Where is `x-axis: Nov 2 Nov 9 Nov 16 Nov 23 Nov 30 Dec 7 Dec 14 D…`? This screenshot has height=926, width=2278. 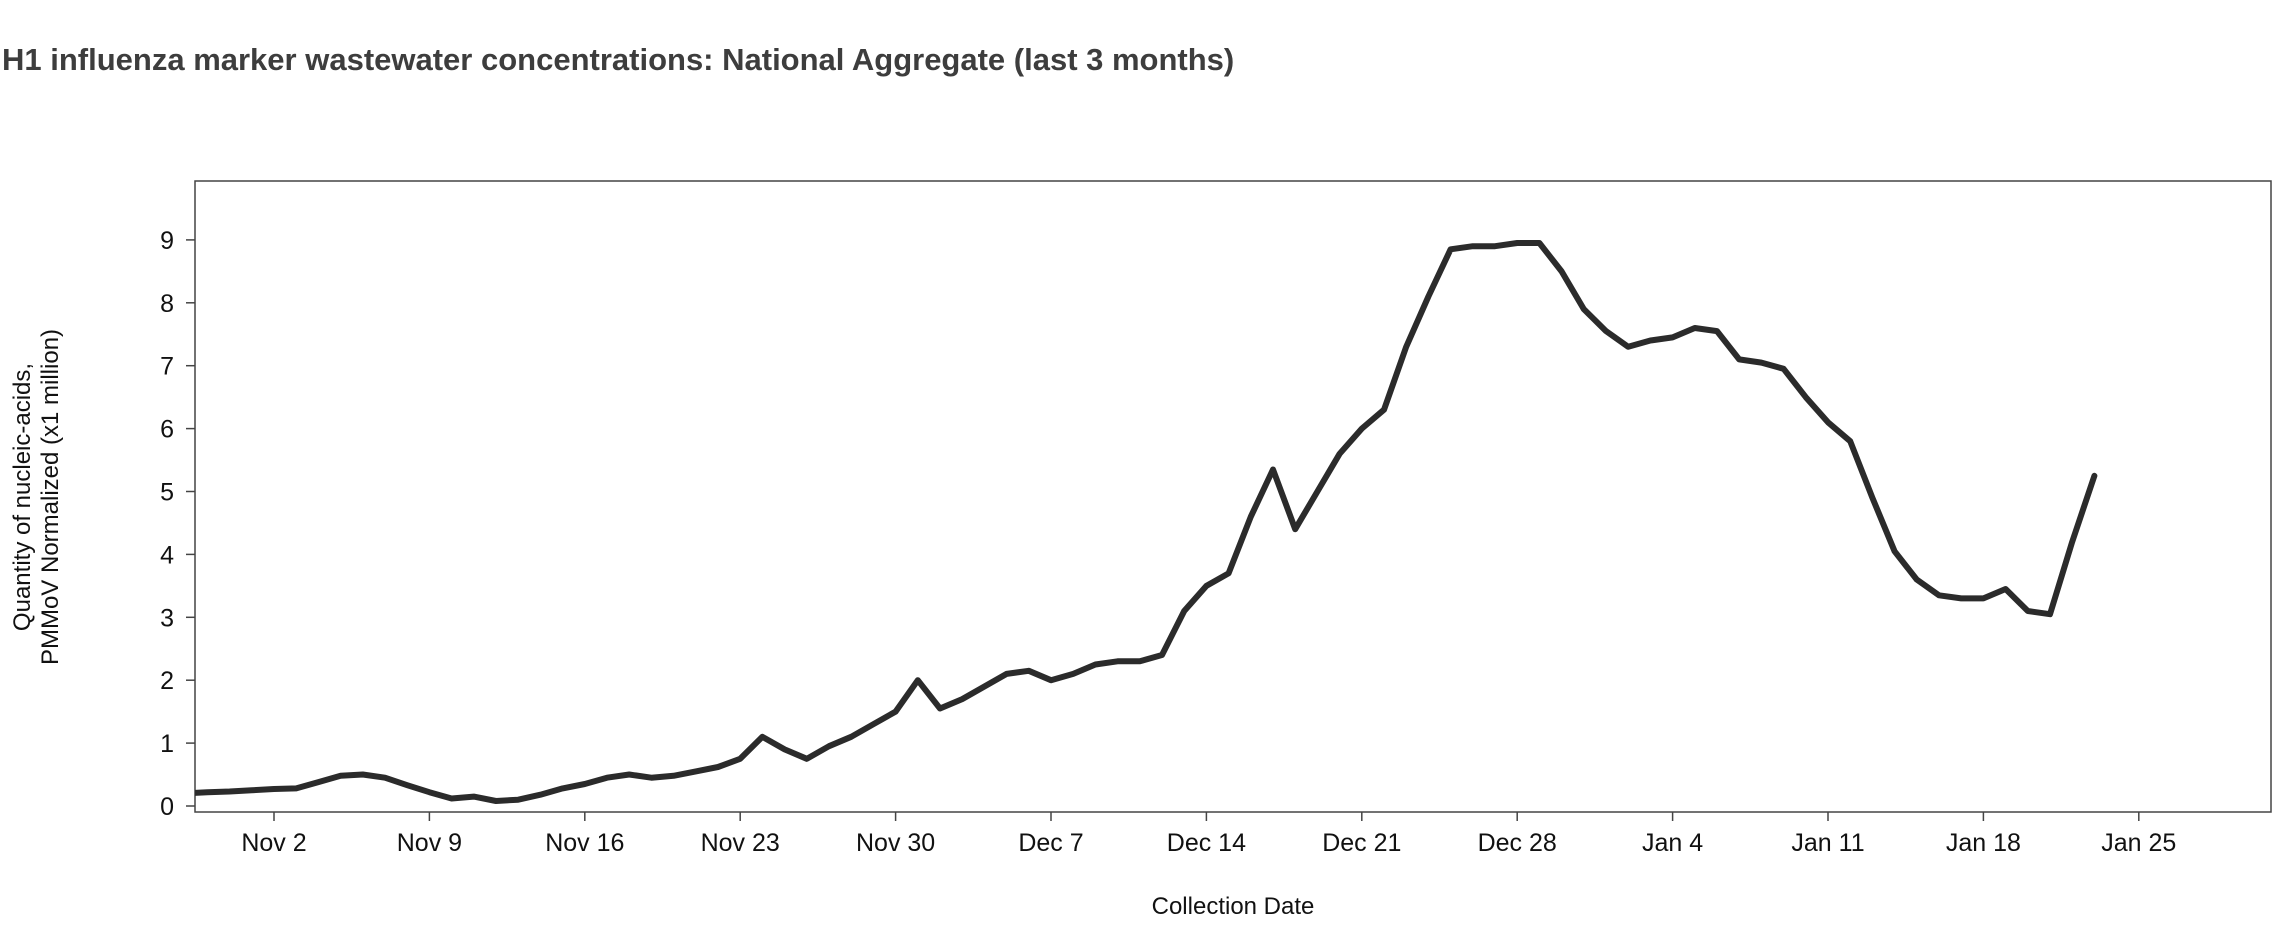
x-axis: Nov 2 Nov 9 Nov 16 Nov 23 Nov 30 Dec 7 Dec 14 D… is located at coordinates (1208, 834).